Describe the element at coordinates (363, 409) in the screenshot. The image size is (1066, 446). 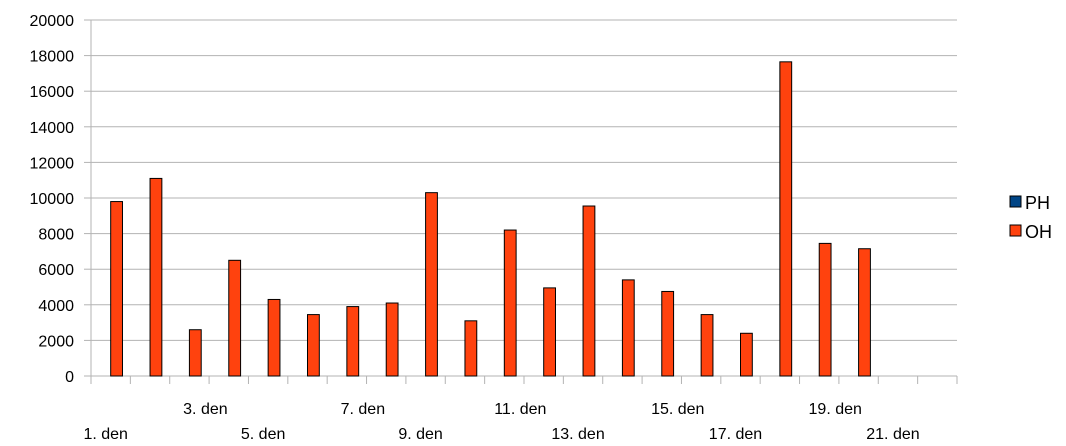
I see `x-tick-label: 7. den` at that location.